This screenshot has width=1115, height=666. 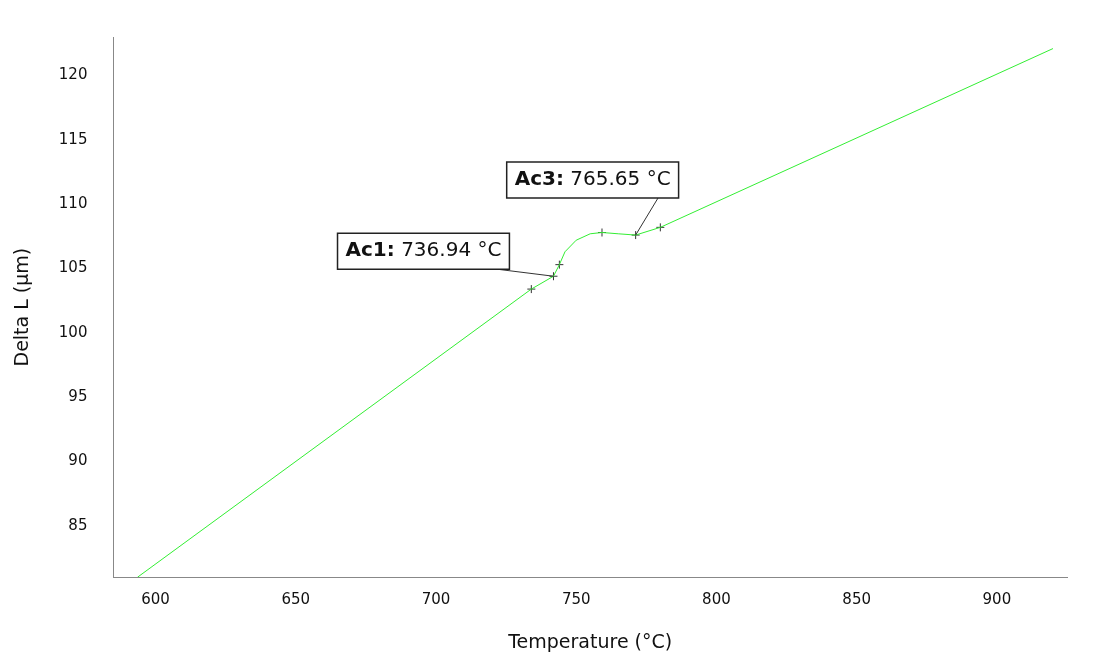 What do you see at coordinates (436, 599) in the screenshot?
I see `x-tick-label: 700` at bounding box center [436, 599].